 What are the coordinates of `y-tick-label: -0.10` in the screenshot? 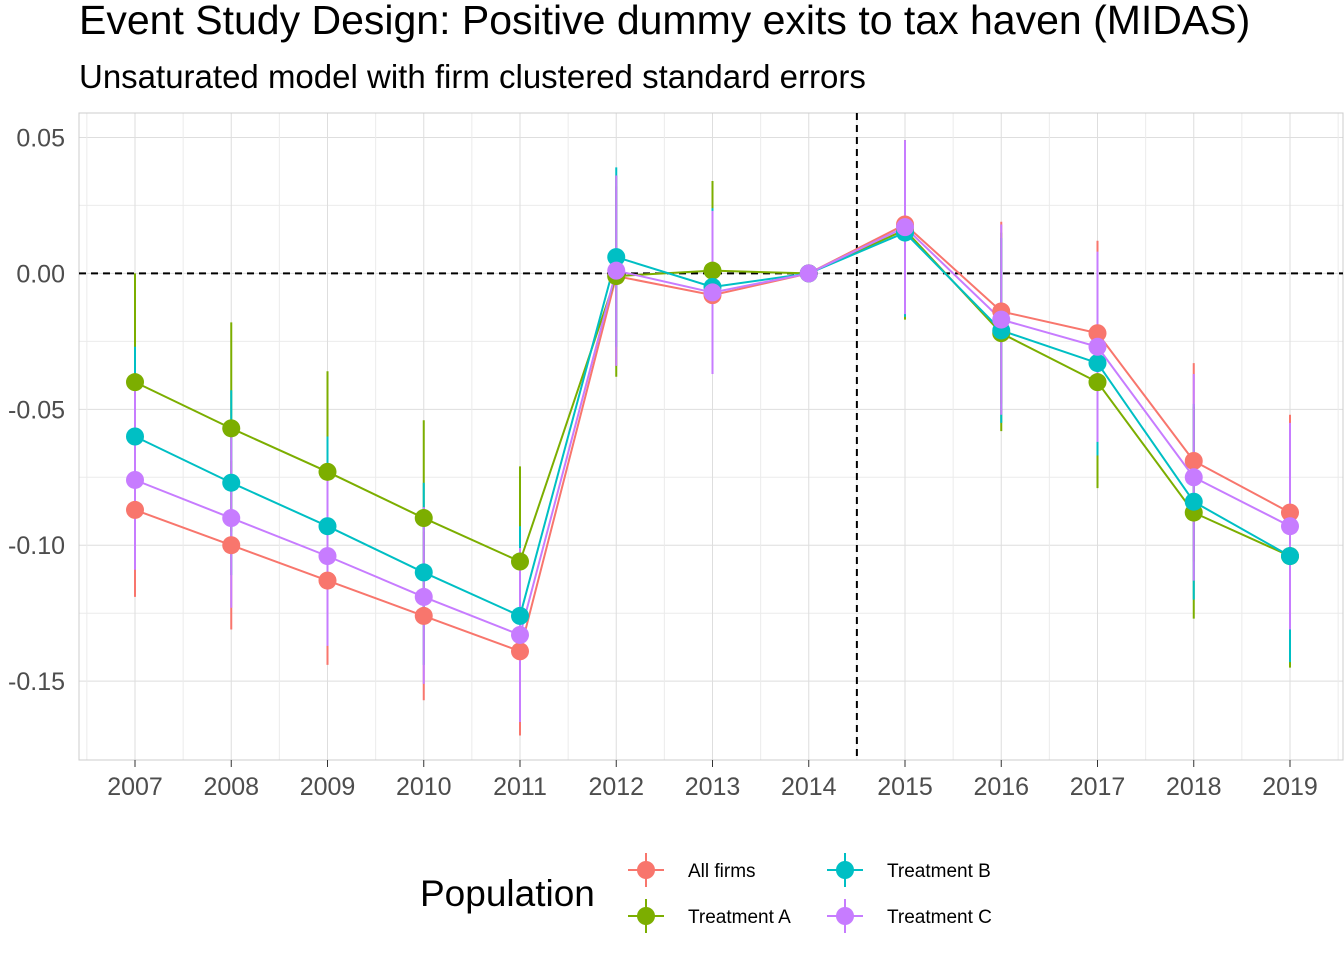 It's located at (36, 546).